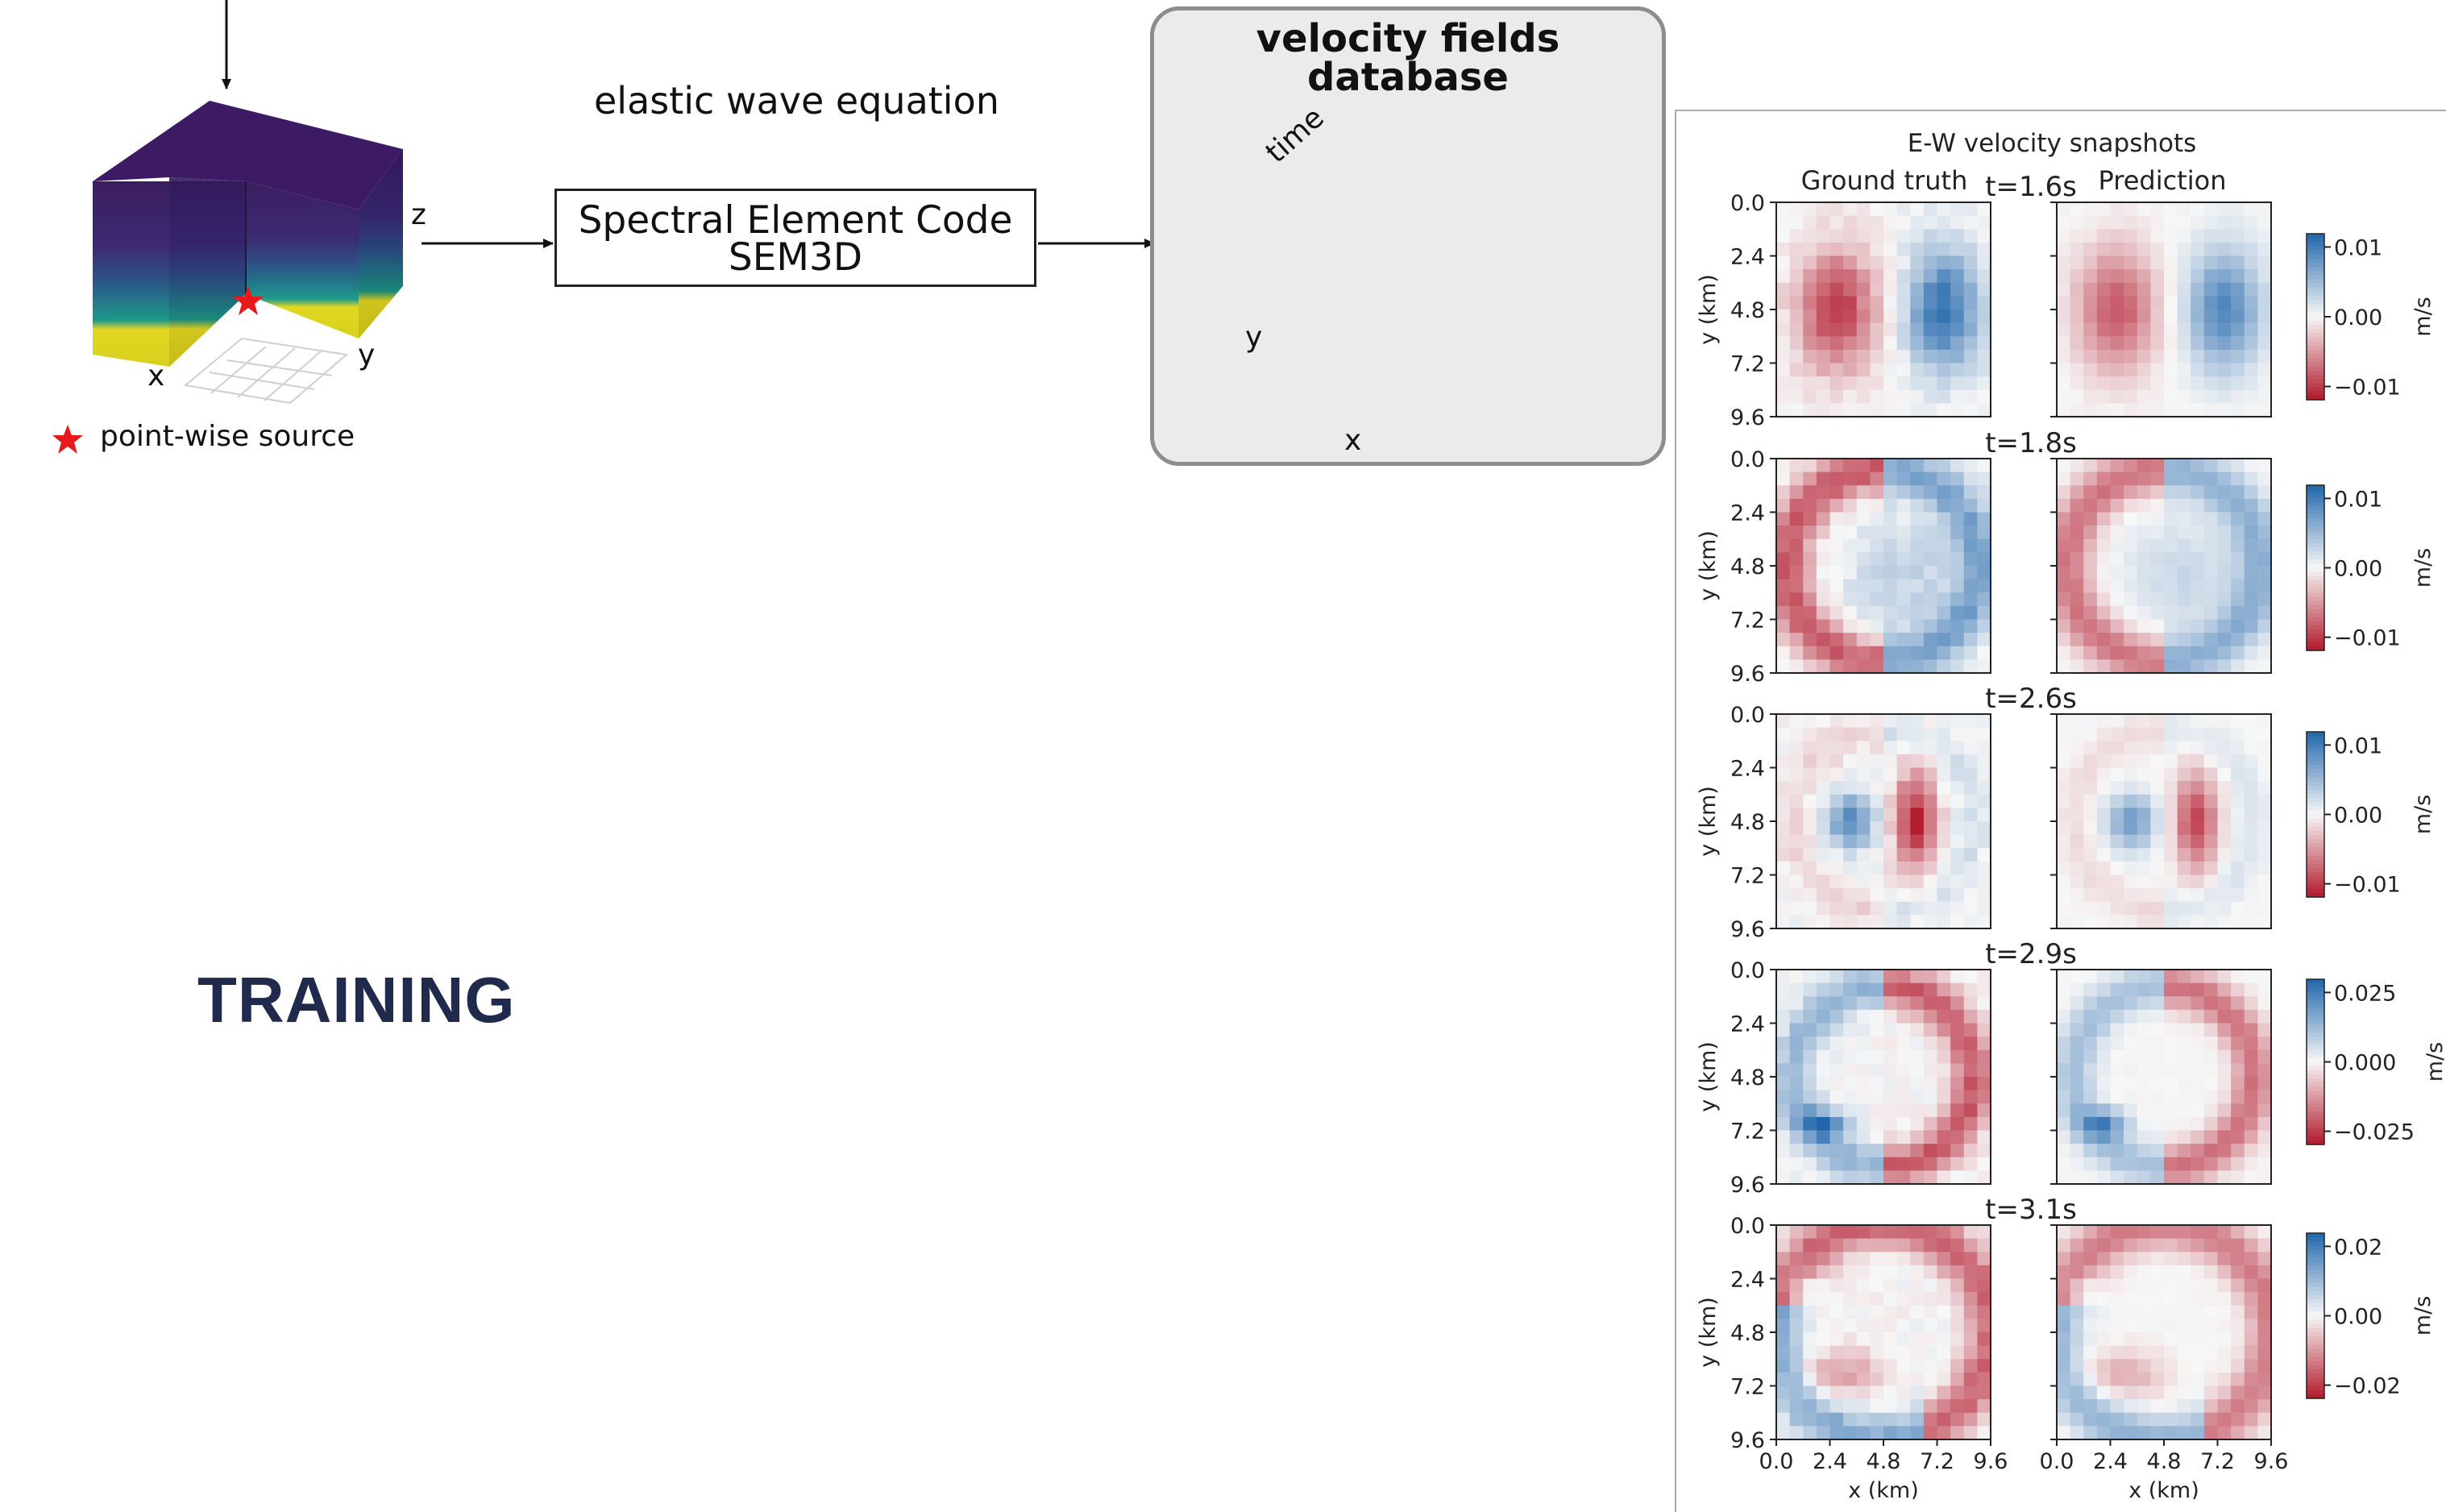 The height and width of the screenshot is (1512, 2446). I want to click on db-axis-label-y: y, so click(1254, 337).